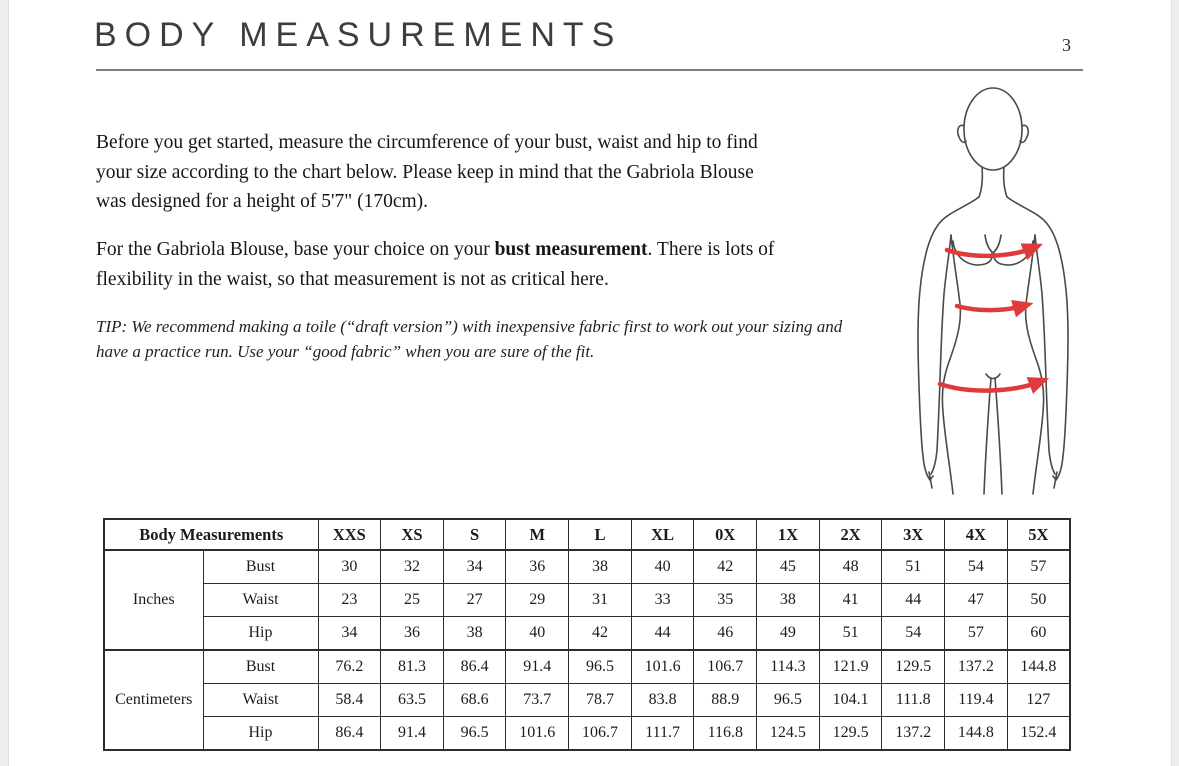 This screenshot has height=766, width=1179. I want to click on size-column-header: XXS, so click(349, 534).